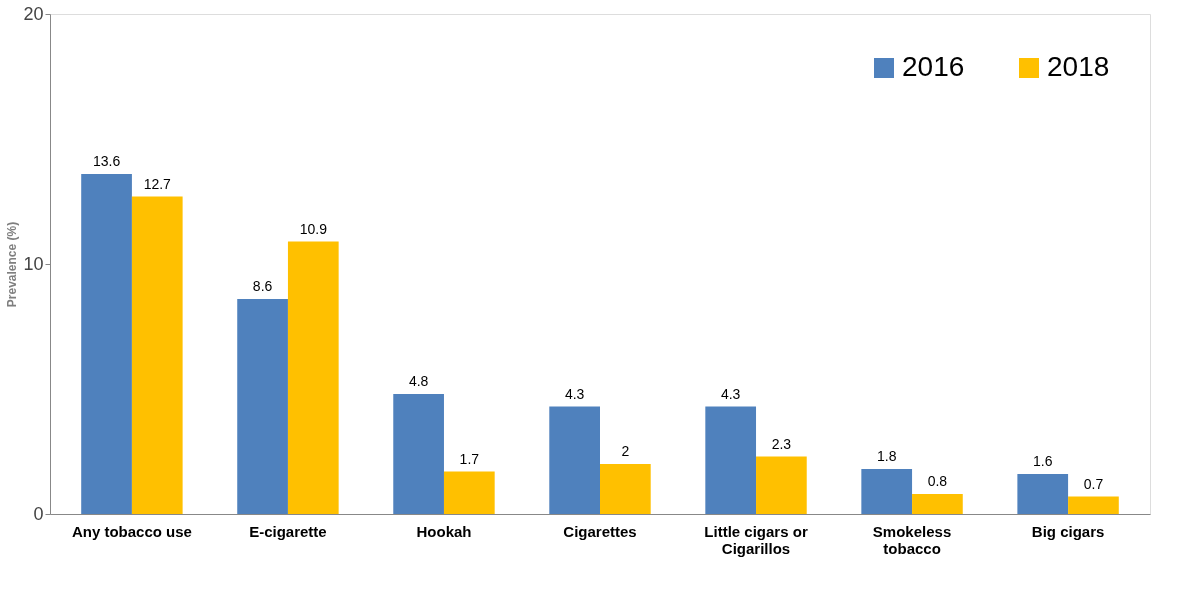  I want to click on x-tick-label: Hookah, so click(444, 531).